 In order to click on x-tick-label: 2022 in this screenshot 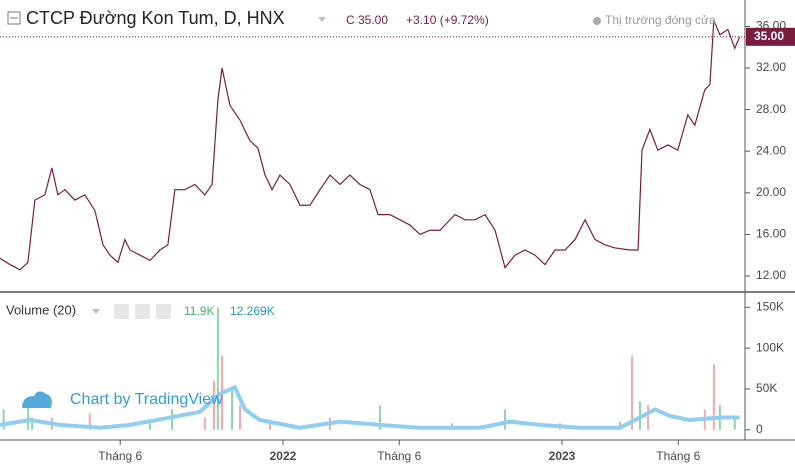, I will do `click(283, 456)`.